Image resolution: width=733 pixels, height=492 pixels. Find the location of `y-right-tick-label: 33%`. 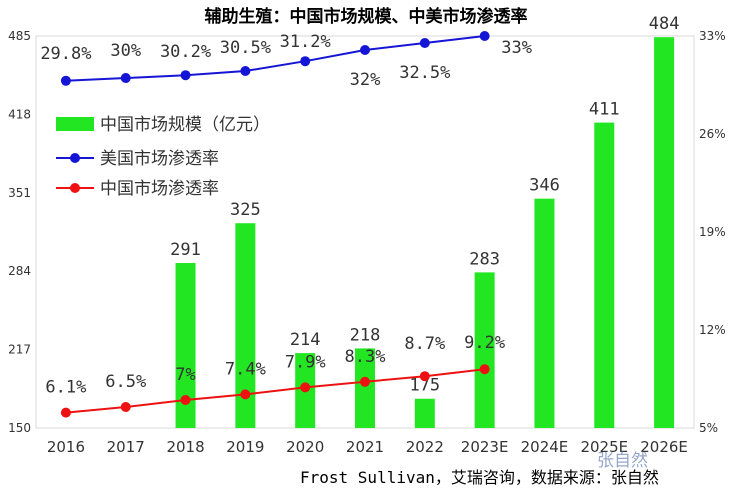

y-right-tick-label: 33% is located at coordinates (712, 36).